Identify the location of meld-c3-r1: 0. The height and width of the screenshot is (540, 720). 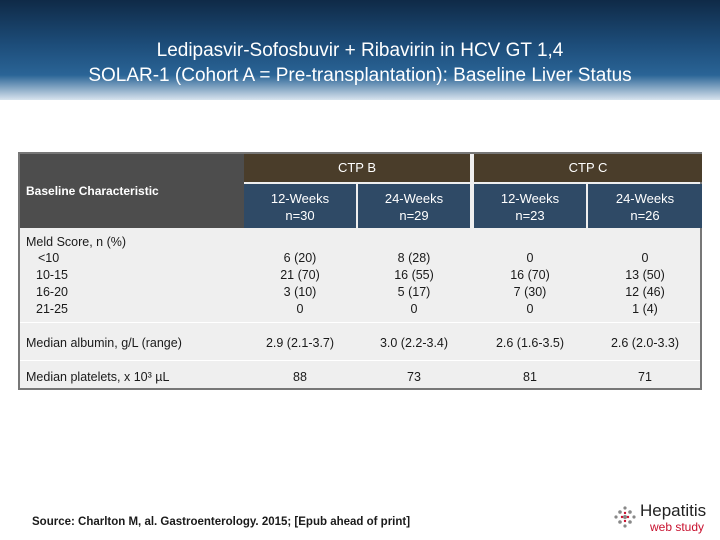
(530, 258).